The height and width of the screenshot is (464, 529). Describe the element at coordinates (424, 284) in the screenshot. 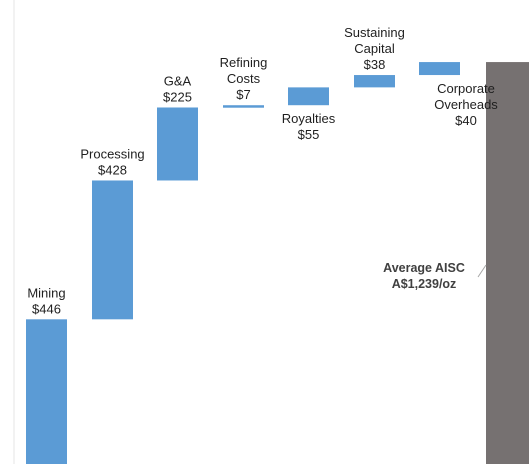

I see `total-value-label: A$1,239/oz` at that location.